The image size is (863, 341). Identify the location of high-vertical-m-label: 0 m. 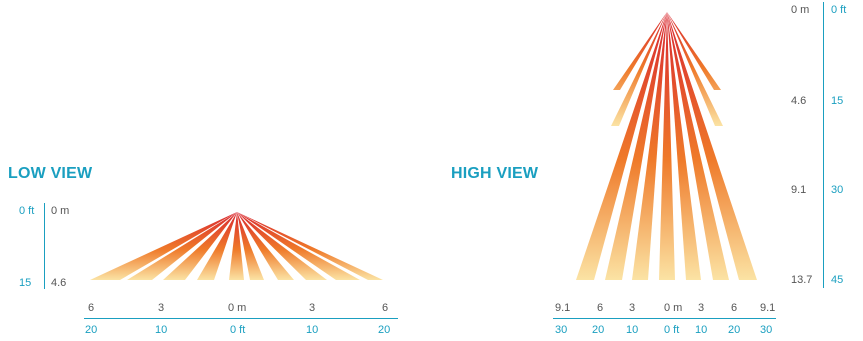
(800, 10).